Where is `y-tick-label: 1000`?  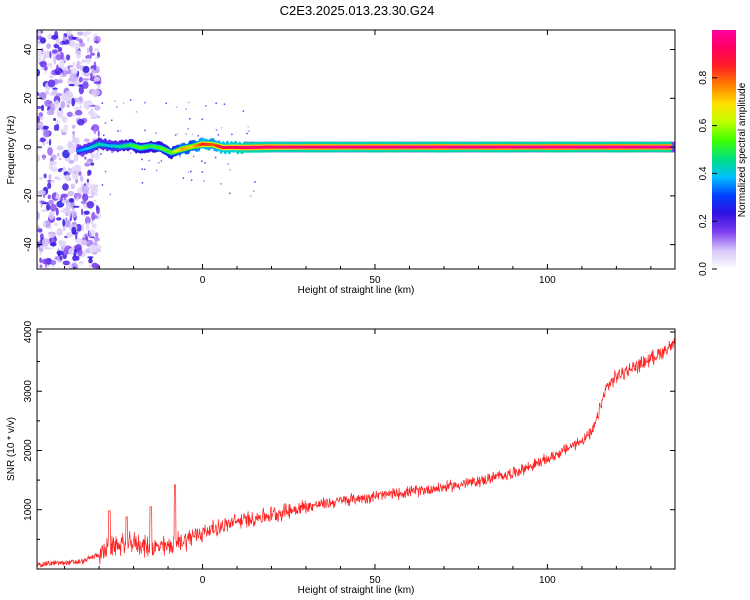 y-tick-label: 1000 is located at coordinates (28, 509).